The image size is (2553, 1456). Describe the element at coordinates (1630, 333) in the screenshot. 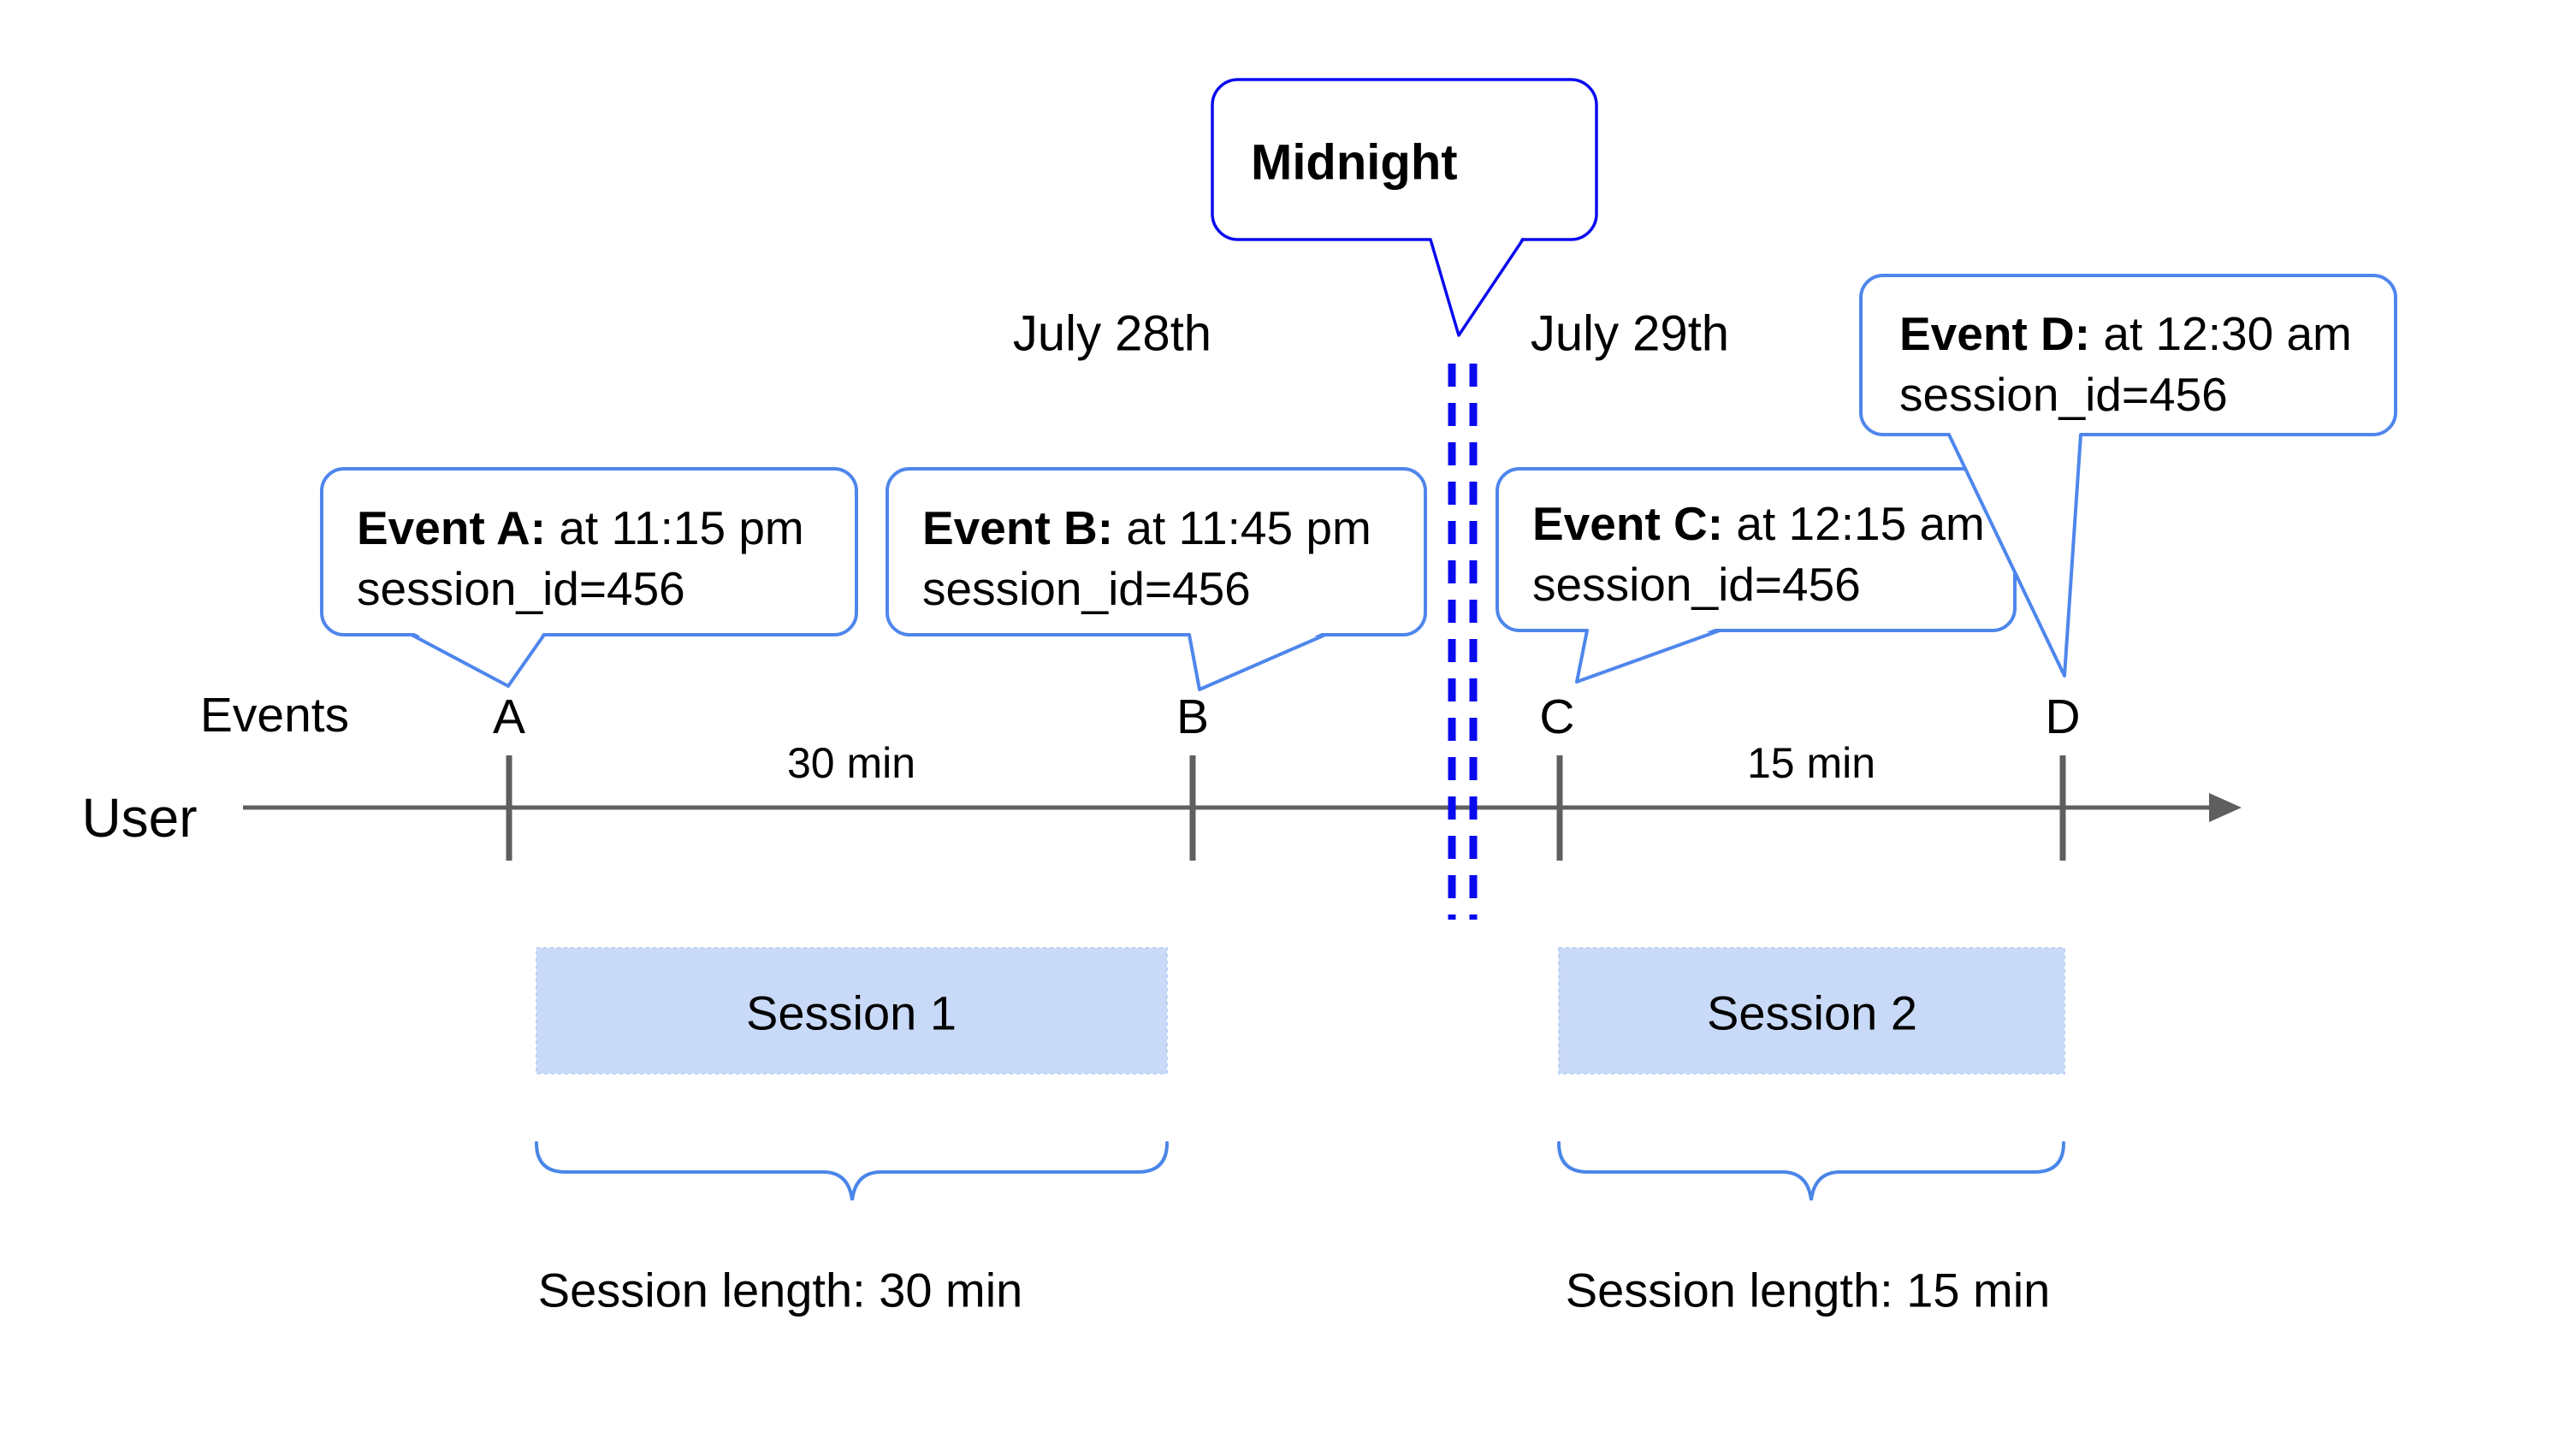

I see `date-july-29: July 29th` at that location.